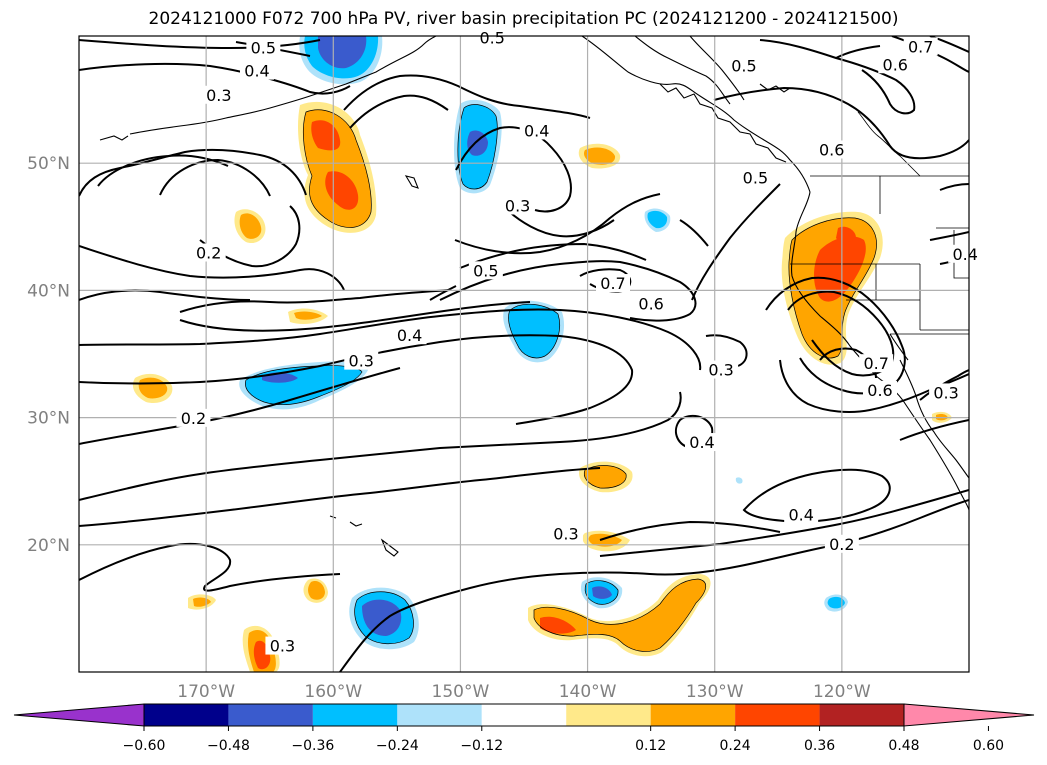  Describe the element at coordinates (48, 546) in the screenshot. I see `lat-tick-label: 20°N` at that location.